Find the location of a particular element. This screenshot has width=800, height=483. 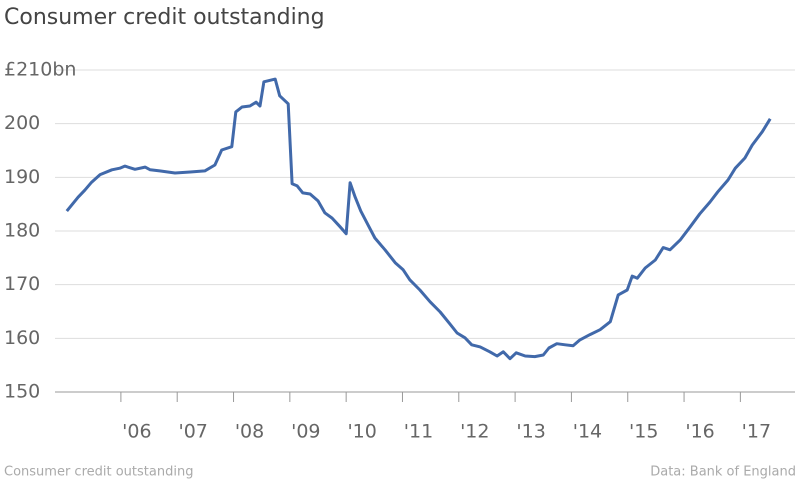

y-tick-label: 190 is located at coordinates (22, 177).